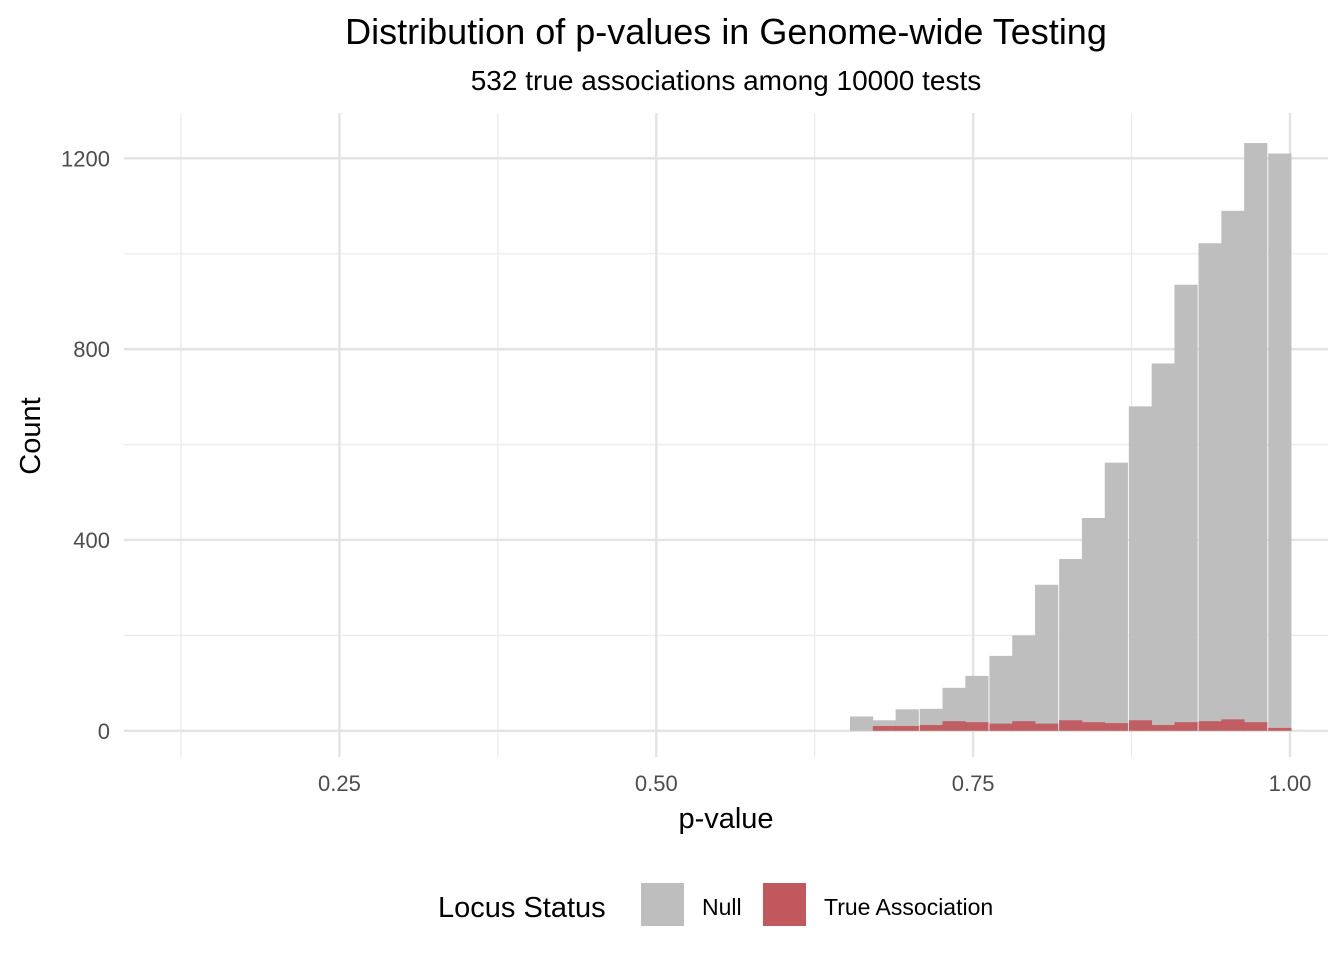  What do you see at coordinates (104, 731) in the screenshot?
I see `y-tick-label: 0` at bounding box center [104, 731].